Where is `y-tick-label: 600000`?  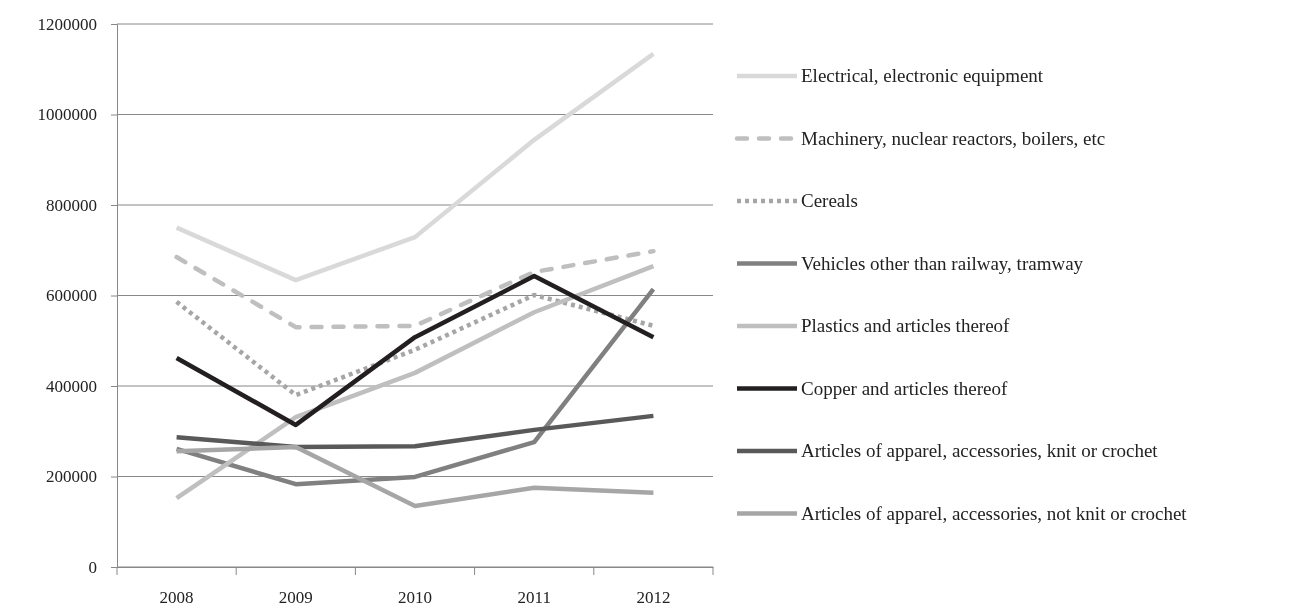 y-tick-label: 600000 is located at coordinates (71, 296).